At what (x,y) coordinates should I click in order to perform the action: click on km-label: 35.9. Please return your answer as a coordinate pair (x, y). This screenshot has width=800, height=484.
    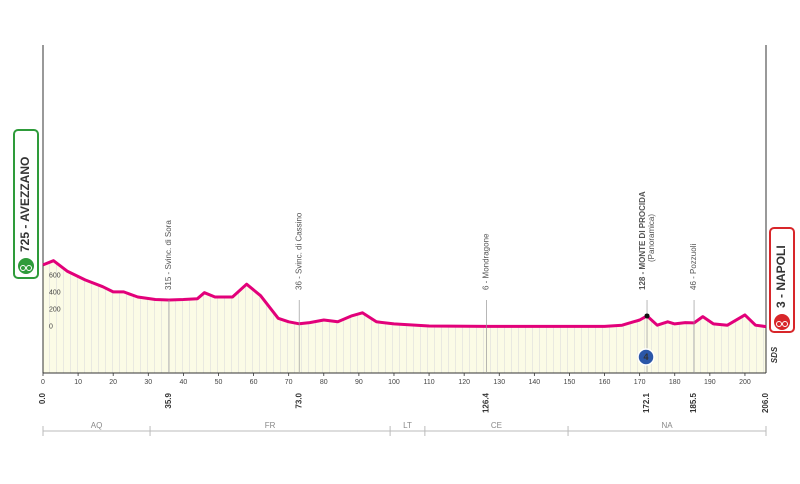
    Looking at the image, I should click on (168, 400).